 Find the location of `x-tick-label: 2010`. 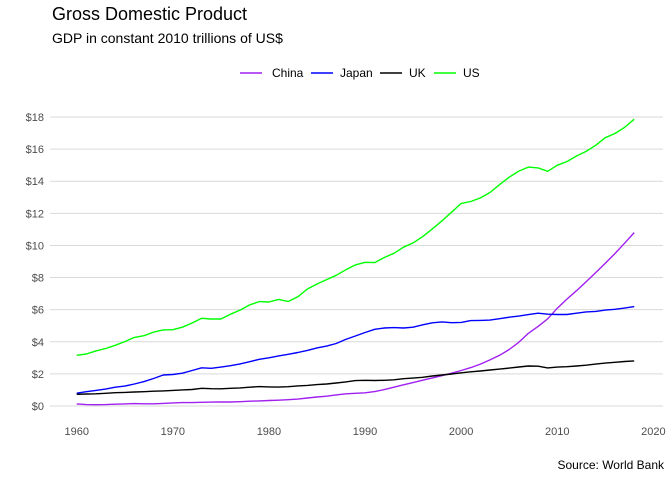

x-tick-label: 2010 is located at coordinates (557, 432).